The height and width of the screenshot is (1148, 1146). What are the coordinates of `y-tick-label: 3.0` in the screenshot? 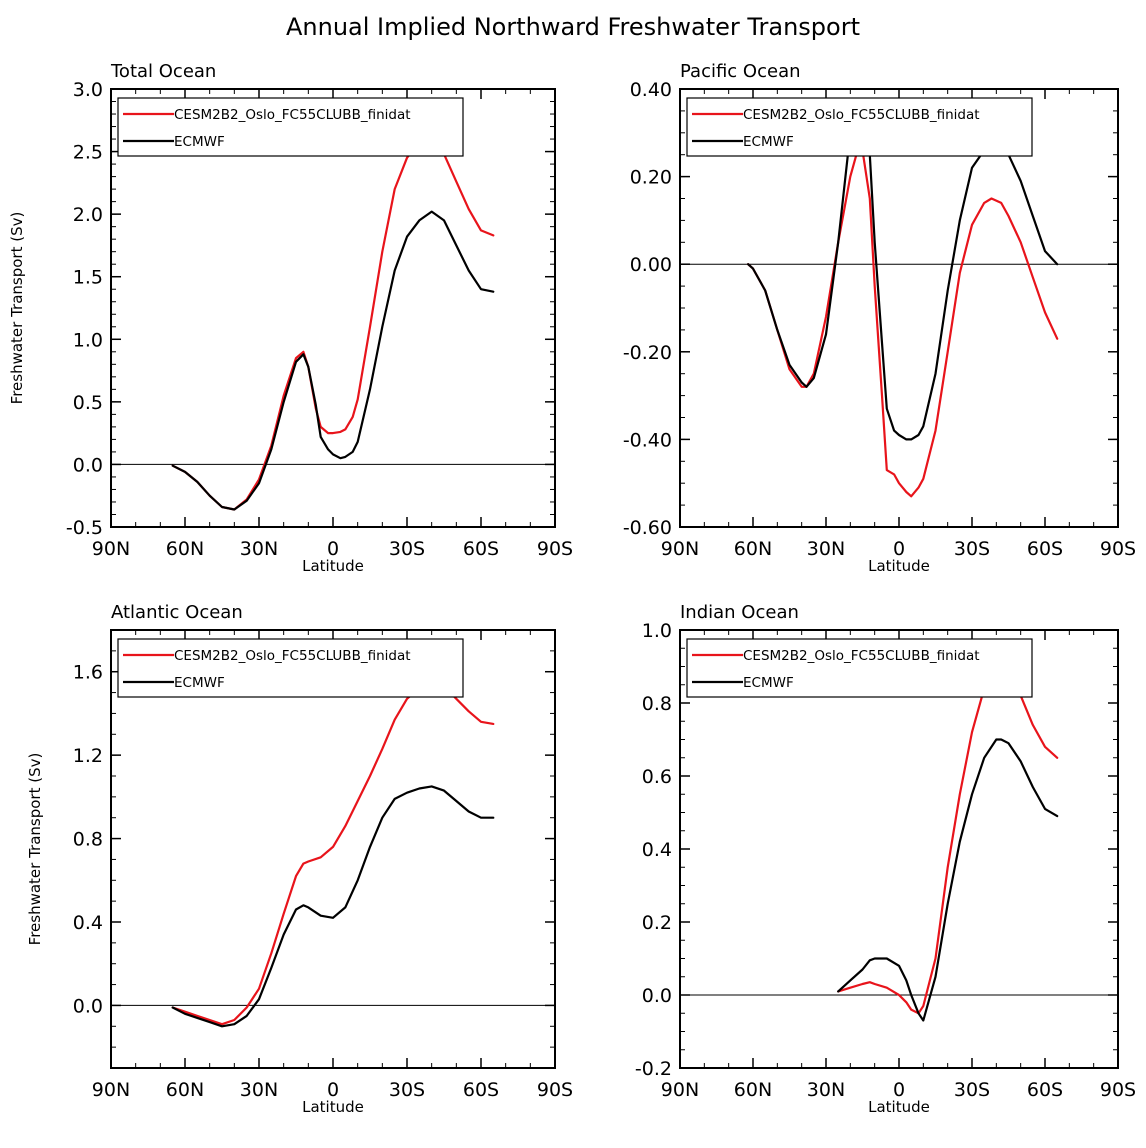 It's located at (88, 90).